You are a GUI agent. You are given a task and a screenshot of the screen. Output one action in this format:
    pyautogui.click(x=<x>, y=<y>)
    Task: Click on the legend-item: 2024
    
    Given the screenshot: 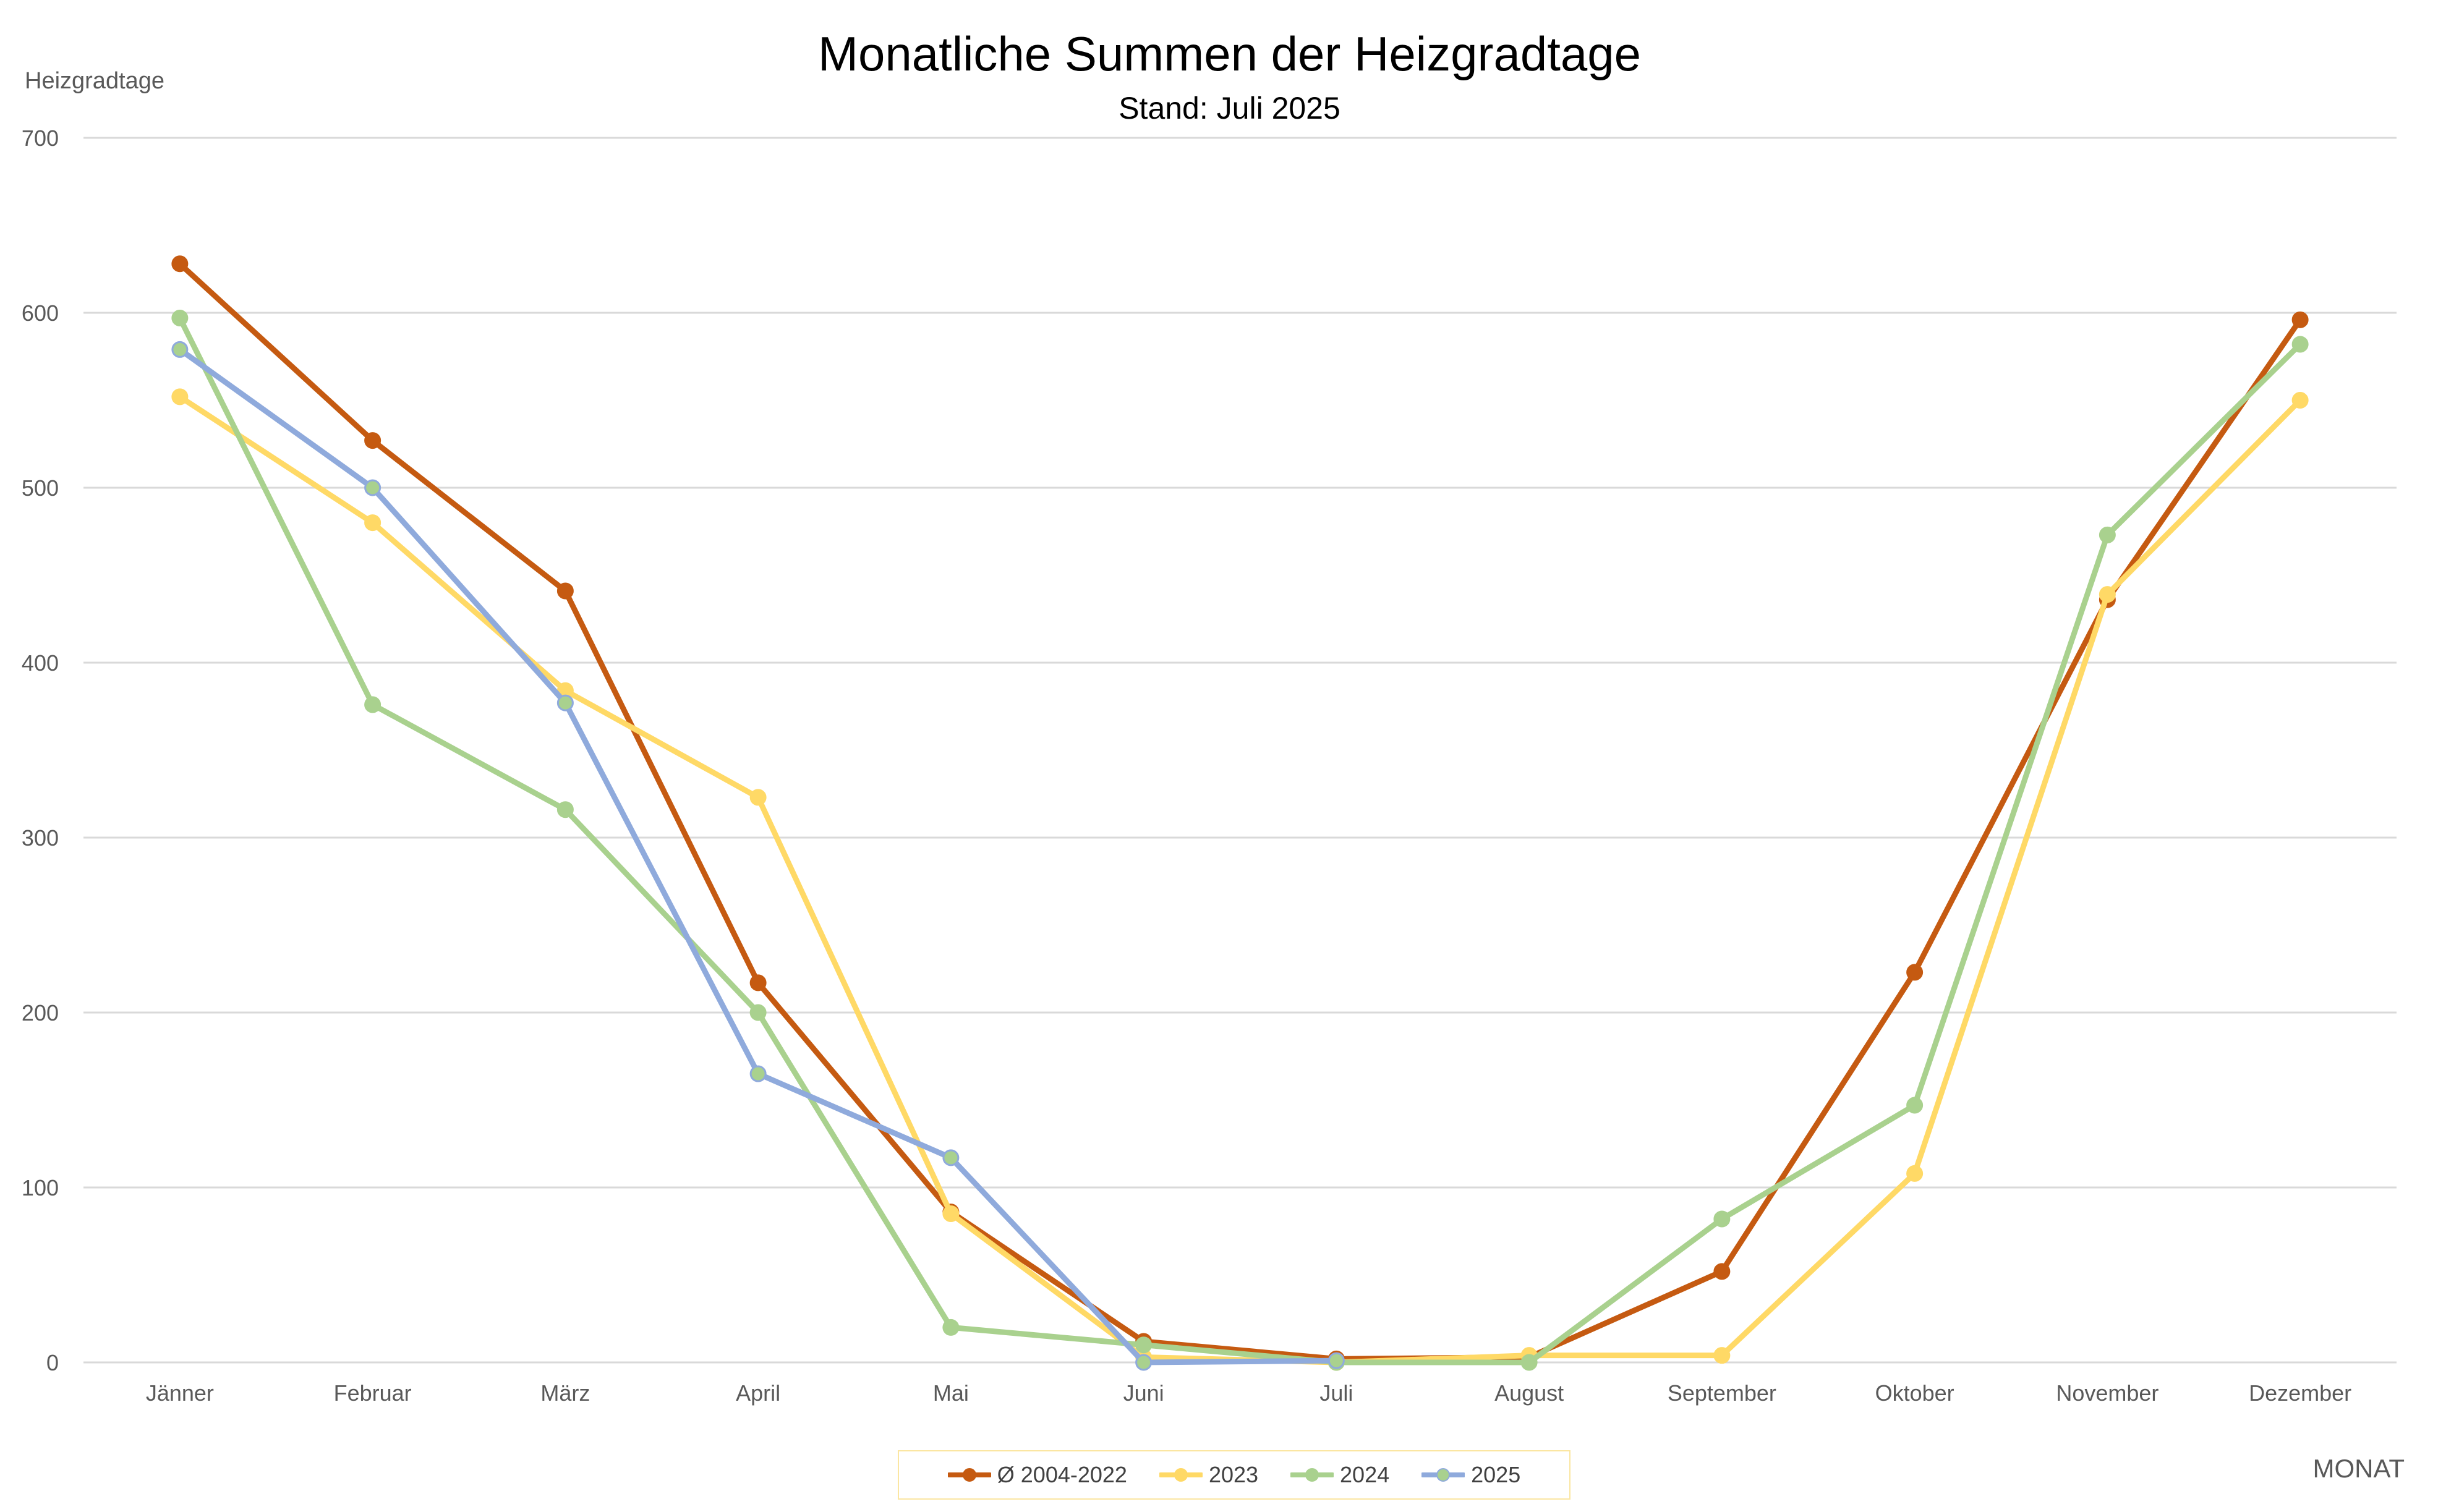 What is the action you would take?
    pyautogui.click(x=1339, y=1475)
    